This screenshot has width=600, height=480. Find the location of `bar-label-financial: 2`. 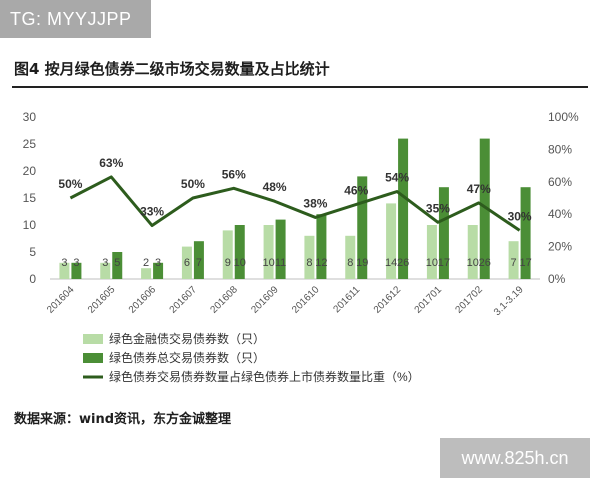

bar-label-financial: 2 is located at coordinates (146, 263).